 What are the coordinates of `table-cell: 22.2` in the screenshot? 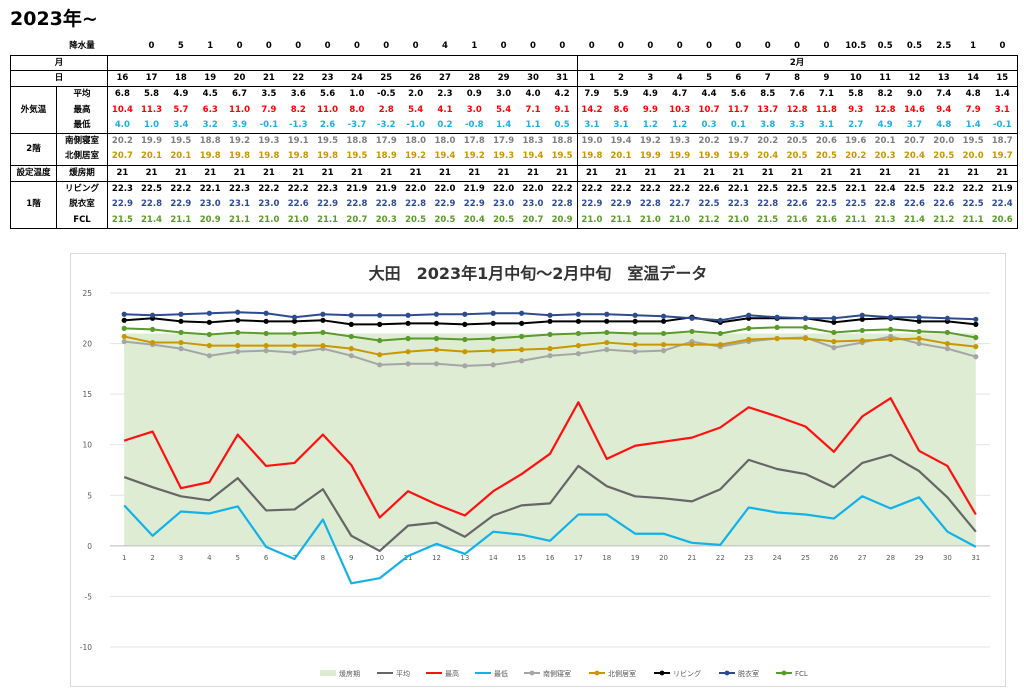 It's located at (298, 189).